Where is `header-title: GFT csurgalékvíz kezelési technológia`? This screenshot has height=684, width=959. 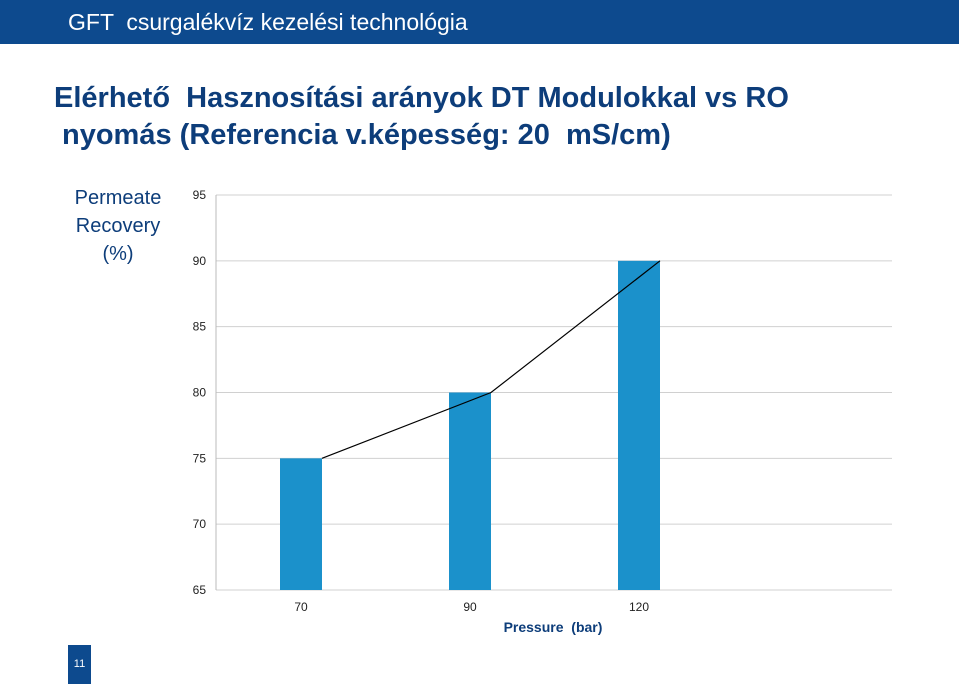
header-title: GFT csurgalékvíz kezelési technológia is located at coordinates (268, 22).